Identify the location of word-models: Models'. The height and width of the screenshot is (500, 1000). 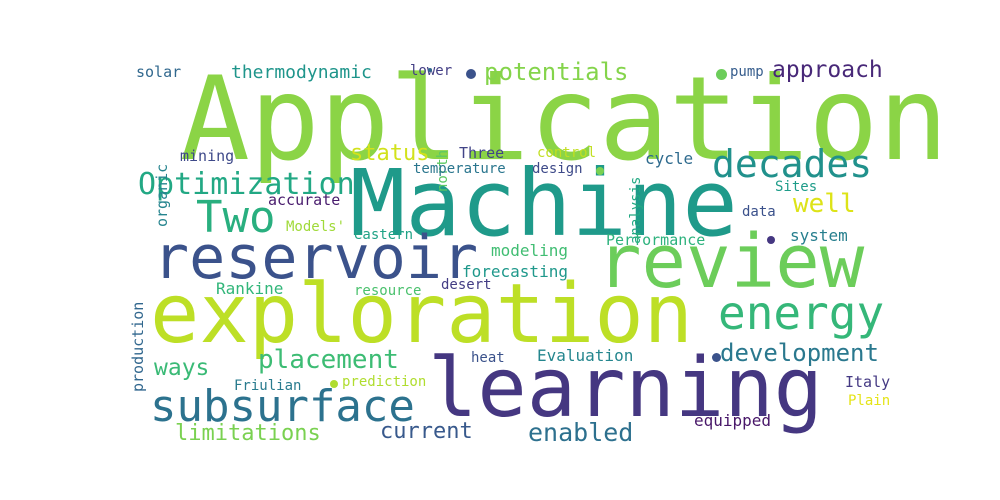
(316, 227).